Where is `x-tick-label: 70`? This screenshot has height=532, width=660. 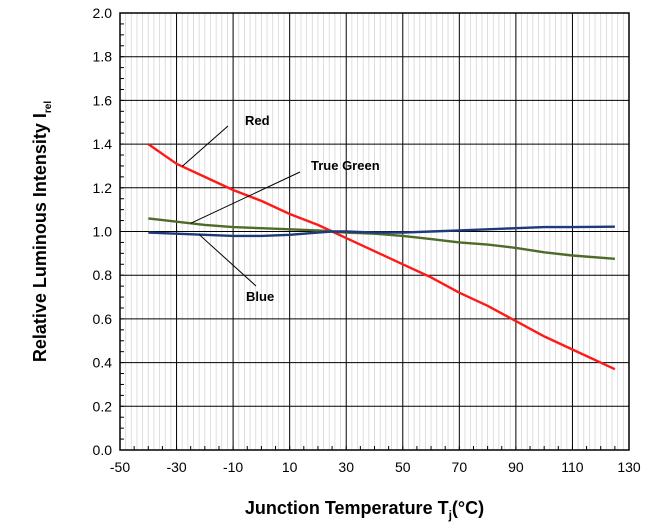
x-tick-label: 70 is located at coordinates (460, 467).